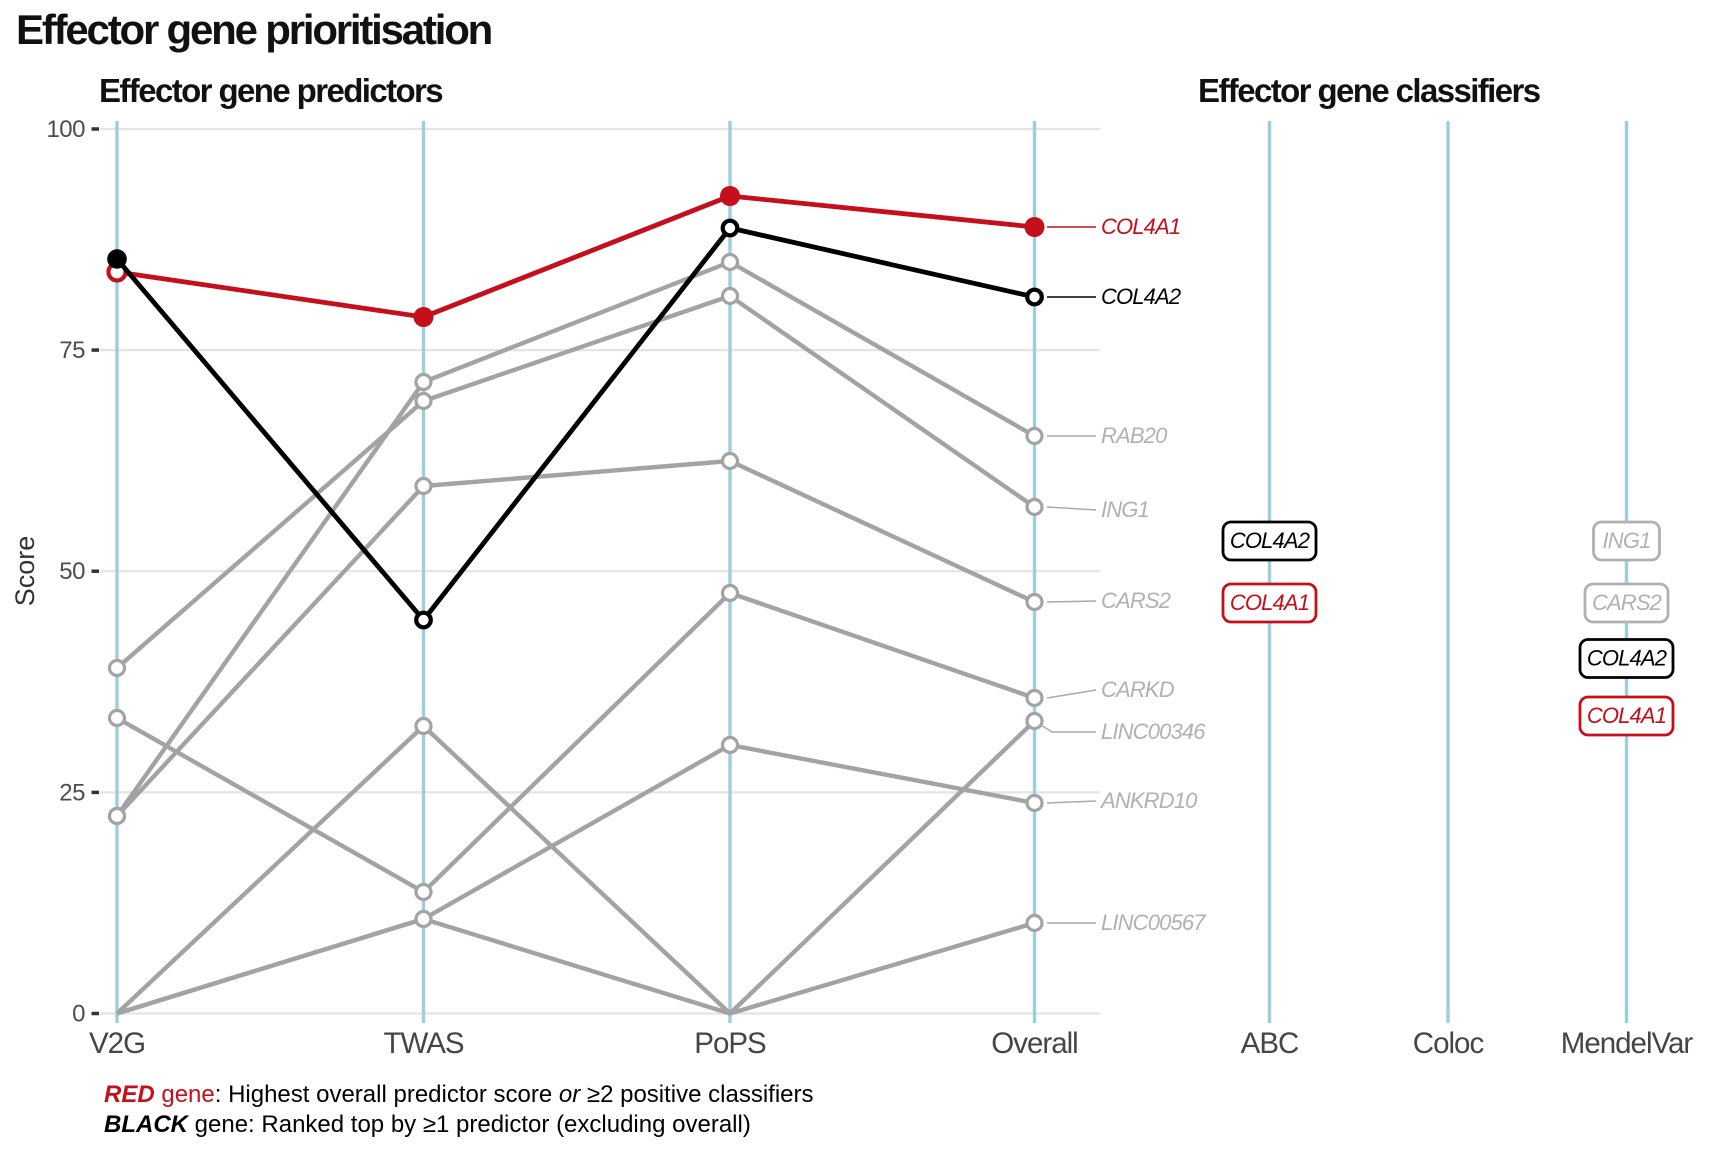 This screenshot has height=1157, width=1728. What do you see at coordinates (117, 1043) in the screenshot?
I see `svg-text: V2G` at bounding box center [117, 1043].